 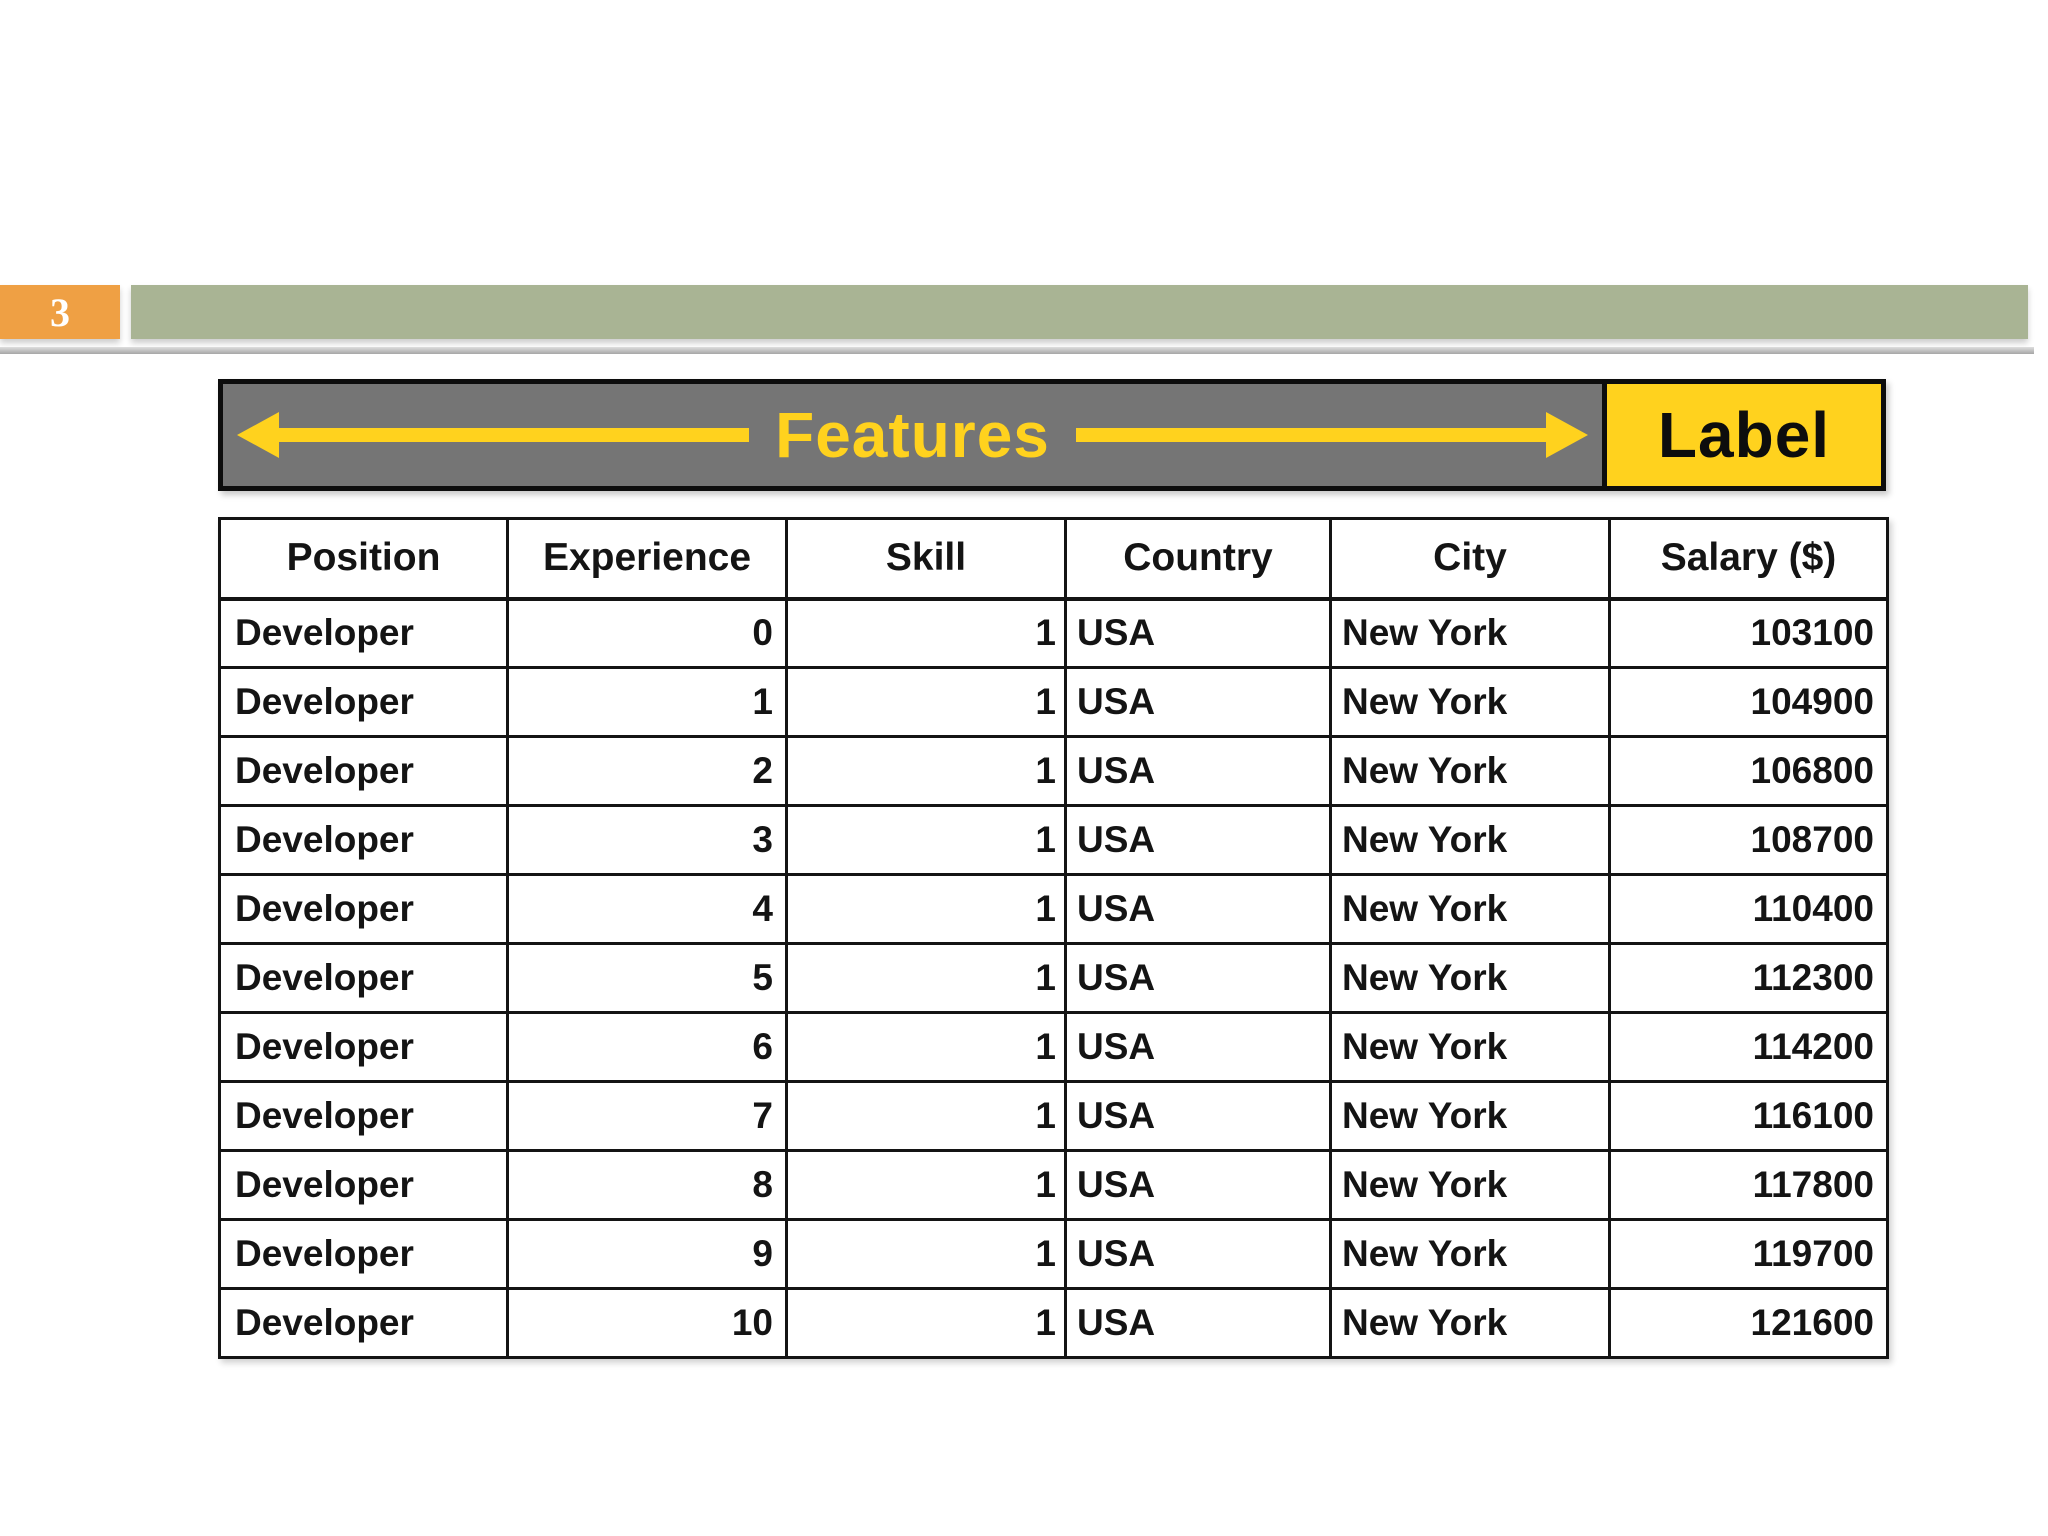 I want to click on table-cell: 112300, so click(x=1748, y=978).